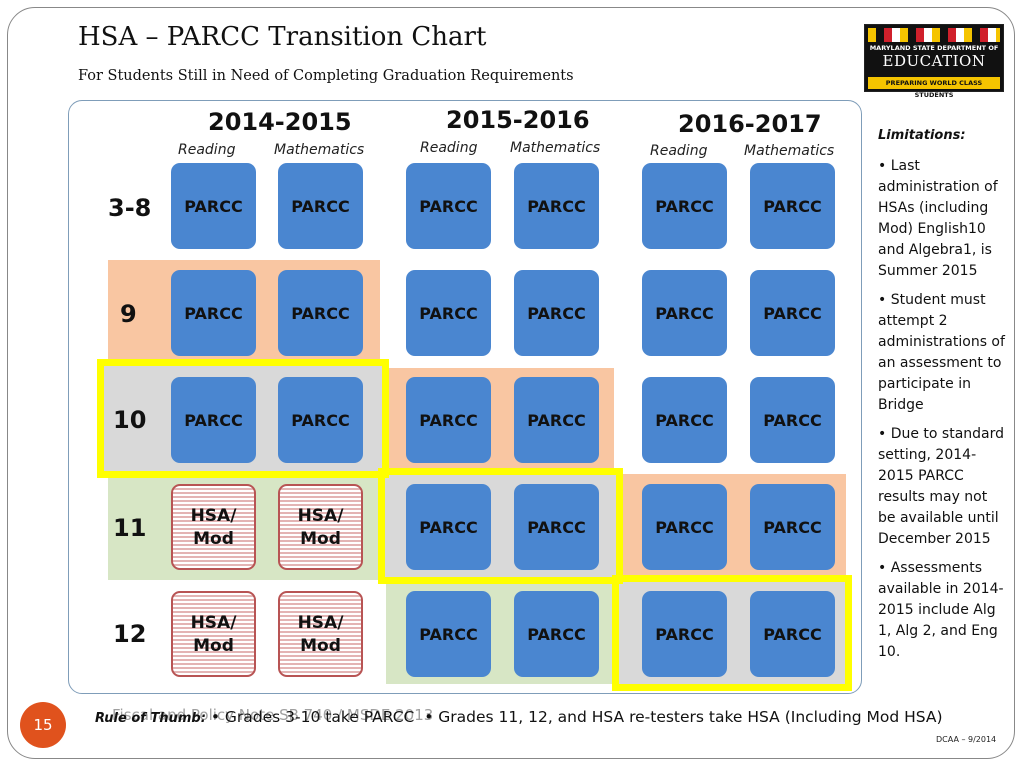  Describe the element at coordinates (966, 739) in the screenshot. I see `footer-code: DCAA – 9/2014` at that location.